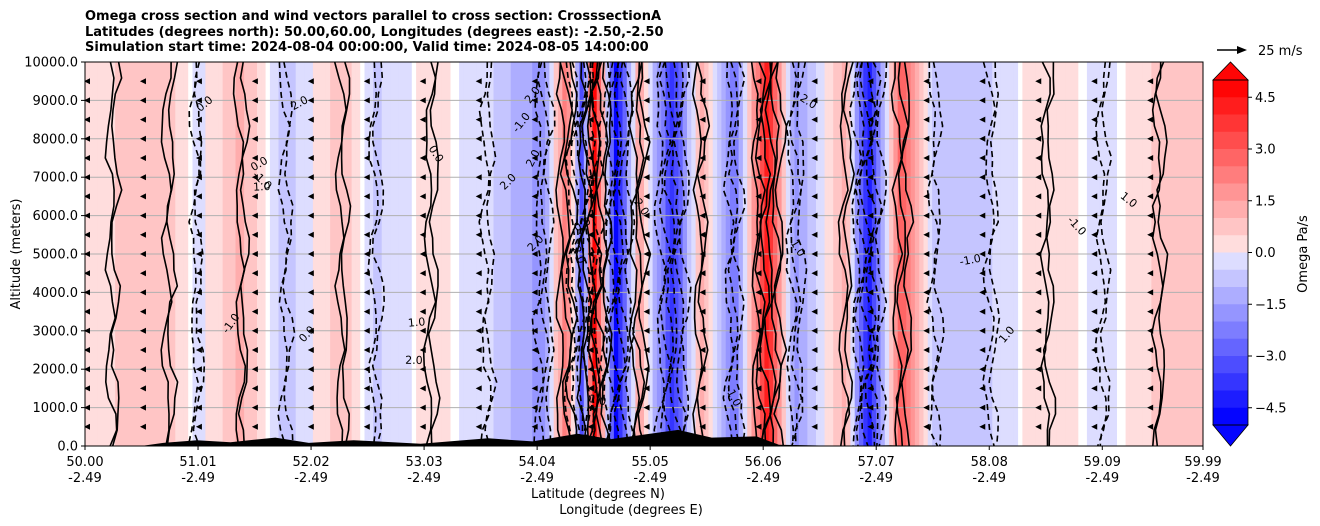 The image size is (1320, 526). What do you see at coordinates (51, 63) in the screenshot?
I see `y-tick-label: 10000.0` at bounding box center [51, 63].